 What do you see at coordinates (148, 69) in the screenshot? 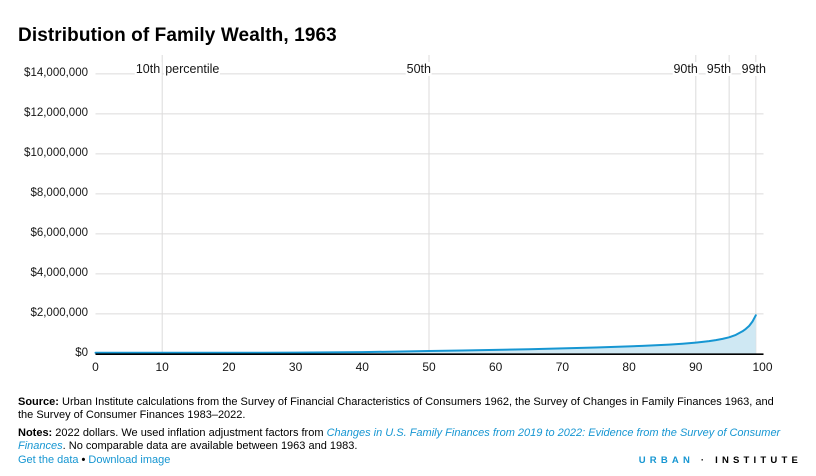
I see `percentile-label: 10th` at bounding box center [148, 69].